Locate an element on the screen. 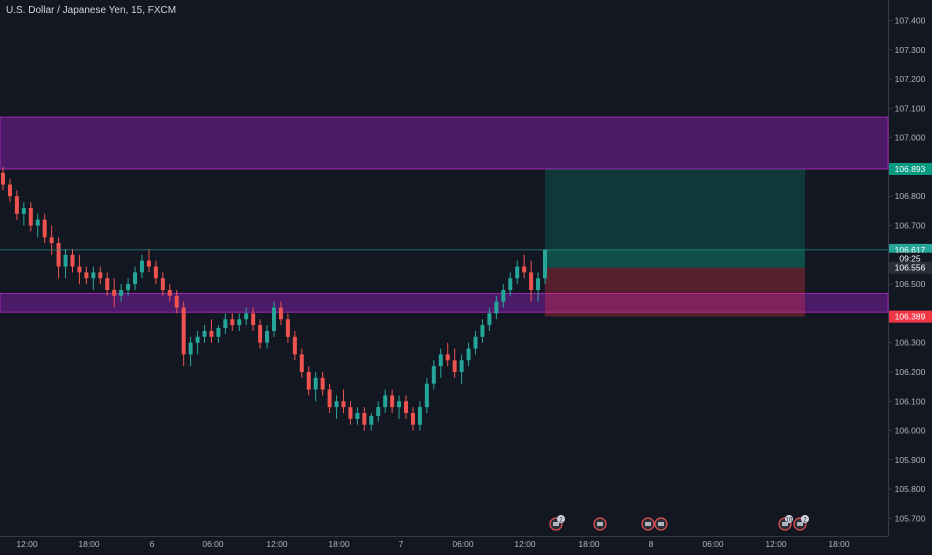 The height and width of the screenshot is (555, 932). price-label-text: 106.389 is located at coordinates (910, 317).